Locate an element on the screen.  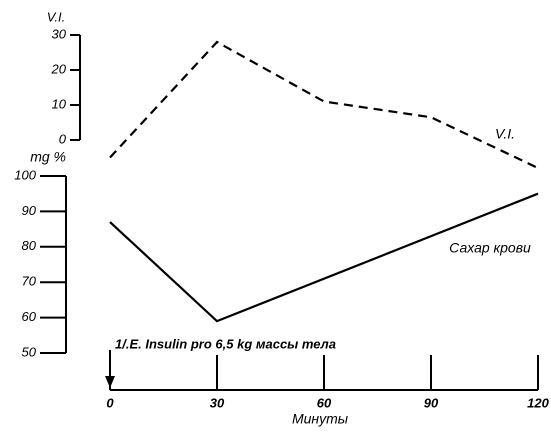
x-tick-label: 90 is located at coordinates (431, 402).